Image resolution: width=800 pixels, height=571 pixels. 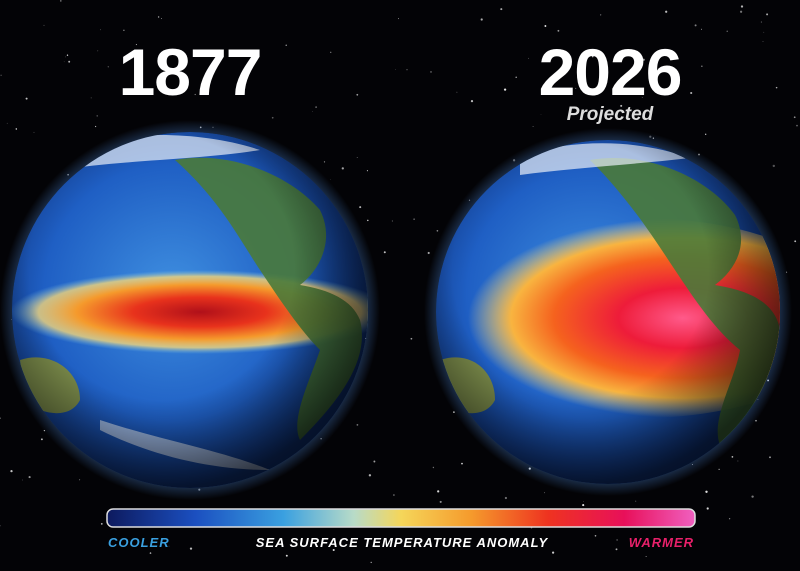 What do you see at coordinates (610, 114) in the screenshot?
I see `year-subtitle: Projected` at bounding box center [610, 114].